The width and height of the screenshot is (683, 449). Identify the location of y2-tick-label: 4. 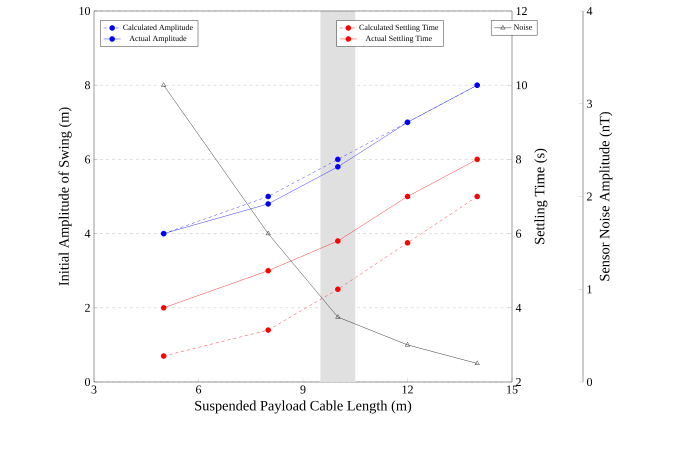
(519, 308).